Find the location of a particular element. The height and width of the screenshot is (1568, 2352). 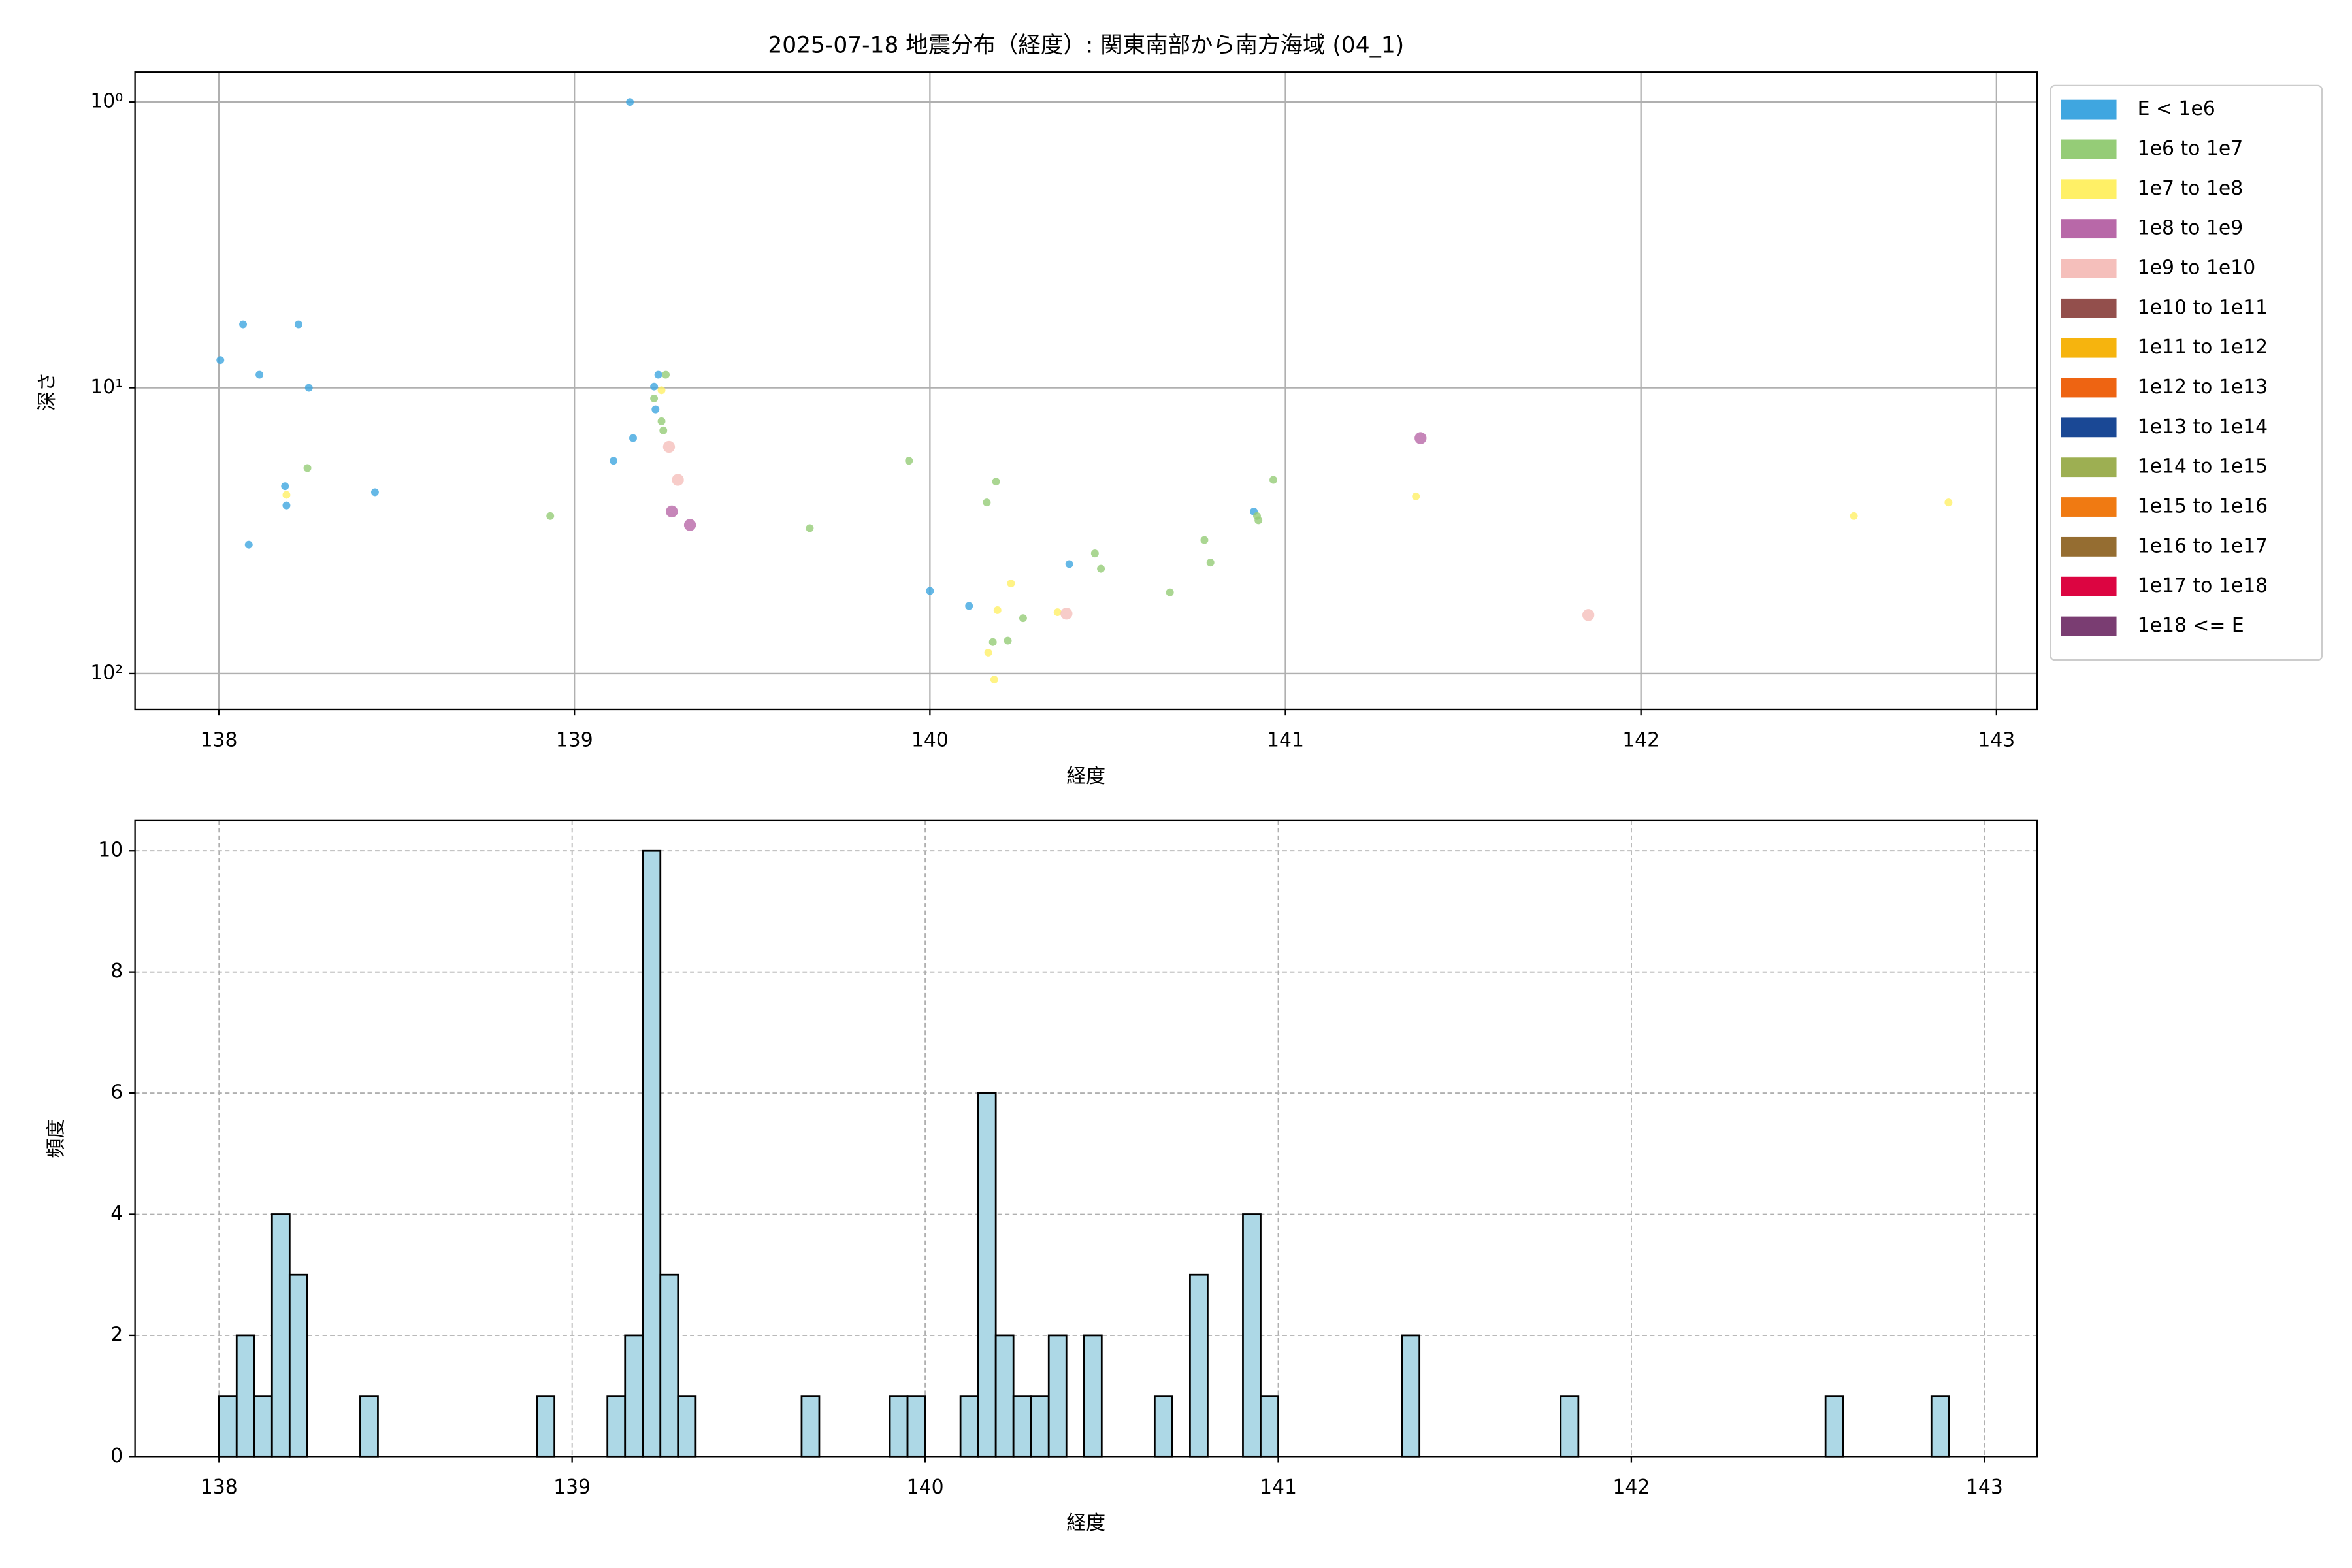

y-tick-label: 4 is located at coordinates (116, 1213).